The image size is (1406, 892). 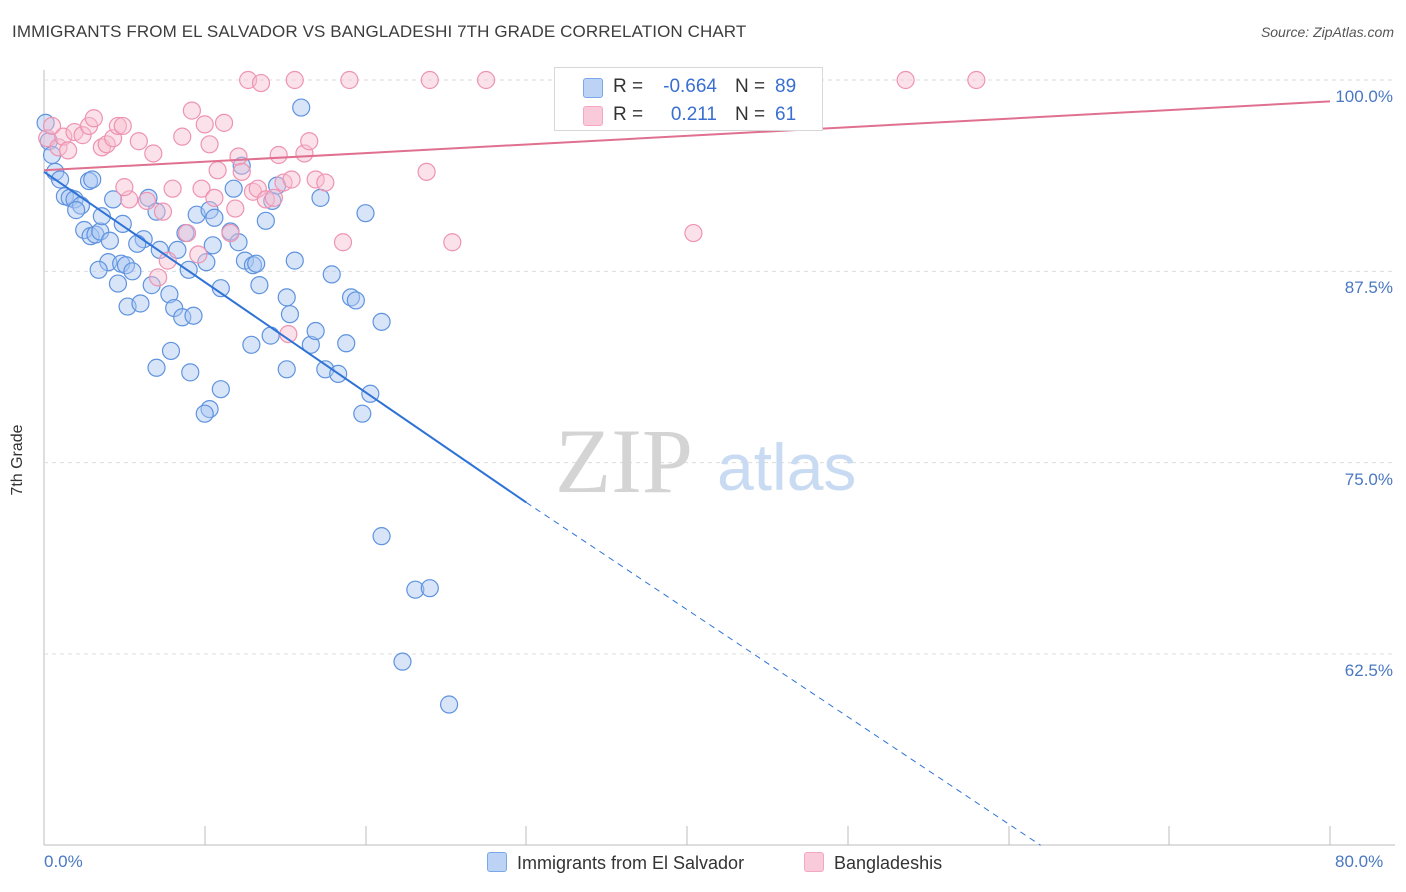 What do you see at coordinates (1359, 861) in the screenshot?
I see `x-tick-label-max: 80.0%` at bounding box center [1359, 861].